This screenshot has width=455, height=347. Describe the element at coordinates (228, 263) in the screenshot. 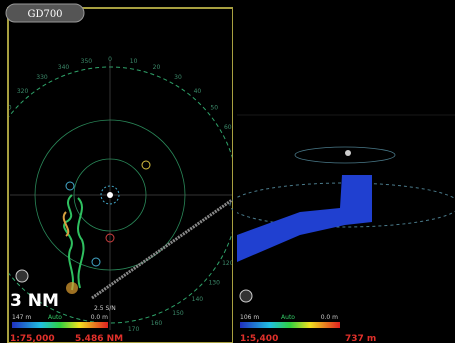

I see `compass-label: 120` at that location.